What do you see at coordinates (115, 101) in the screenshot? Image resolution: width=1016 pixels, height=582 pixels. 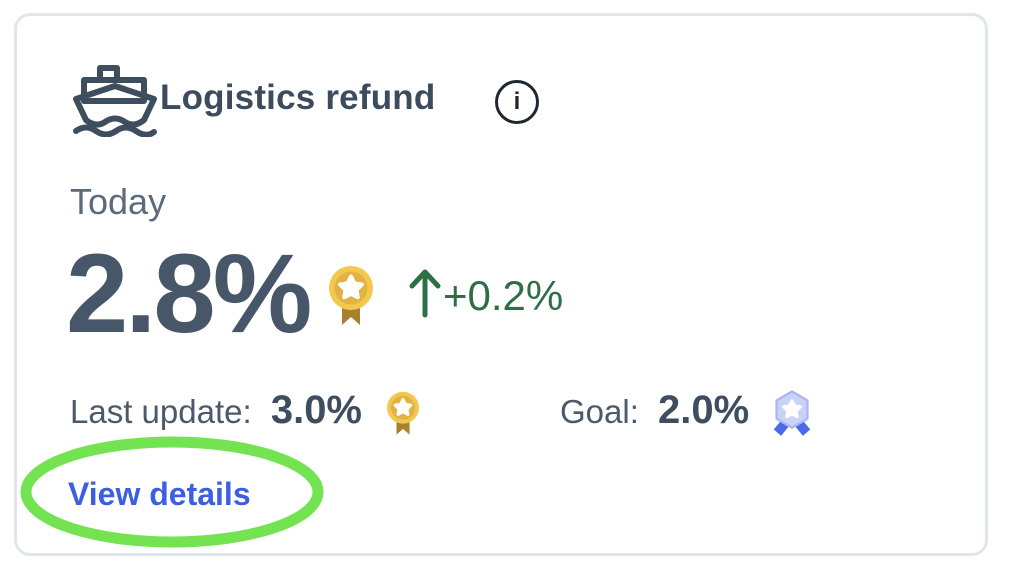 I see `ship-icon` at bounding box center [115, 101].